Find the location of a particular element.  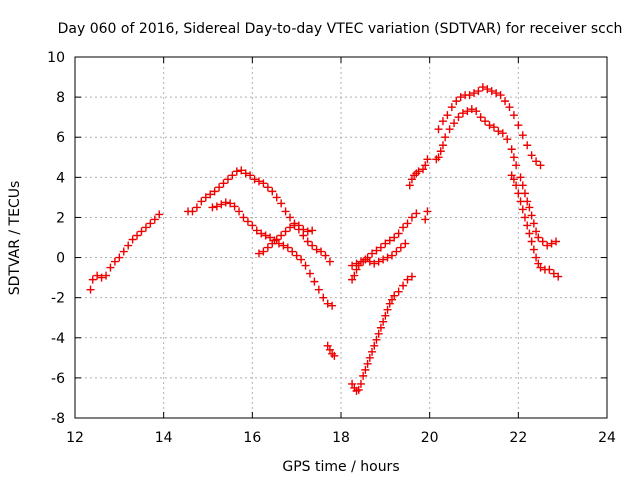

y-tick-label: -8 is located at coordinates (58, 419).